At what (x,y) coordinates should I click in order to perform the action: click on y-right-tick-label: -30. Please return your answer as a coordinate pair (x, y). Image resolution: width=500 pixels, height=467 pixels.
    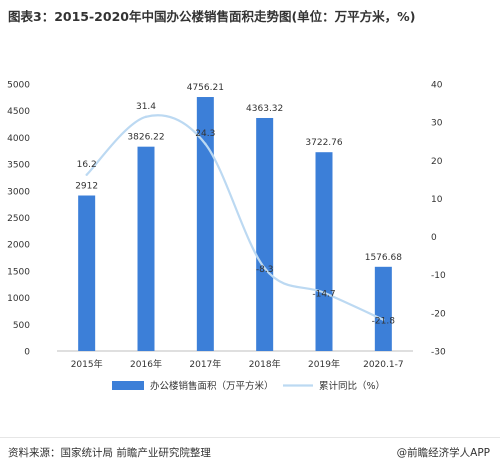
    Looking at the image, I should click on (438, 353).